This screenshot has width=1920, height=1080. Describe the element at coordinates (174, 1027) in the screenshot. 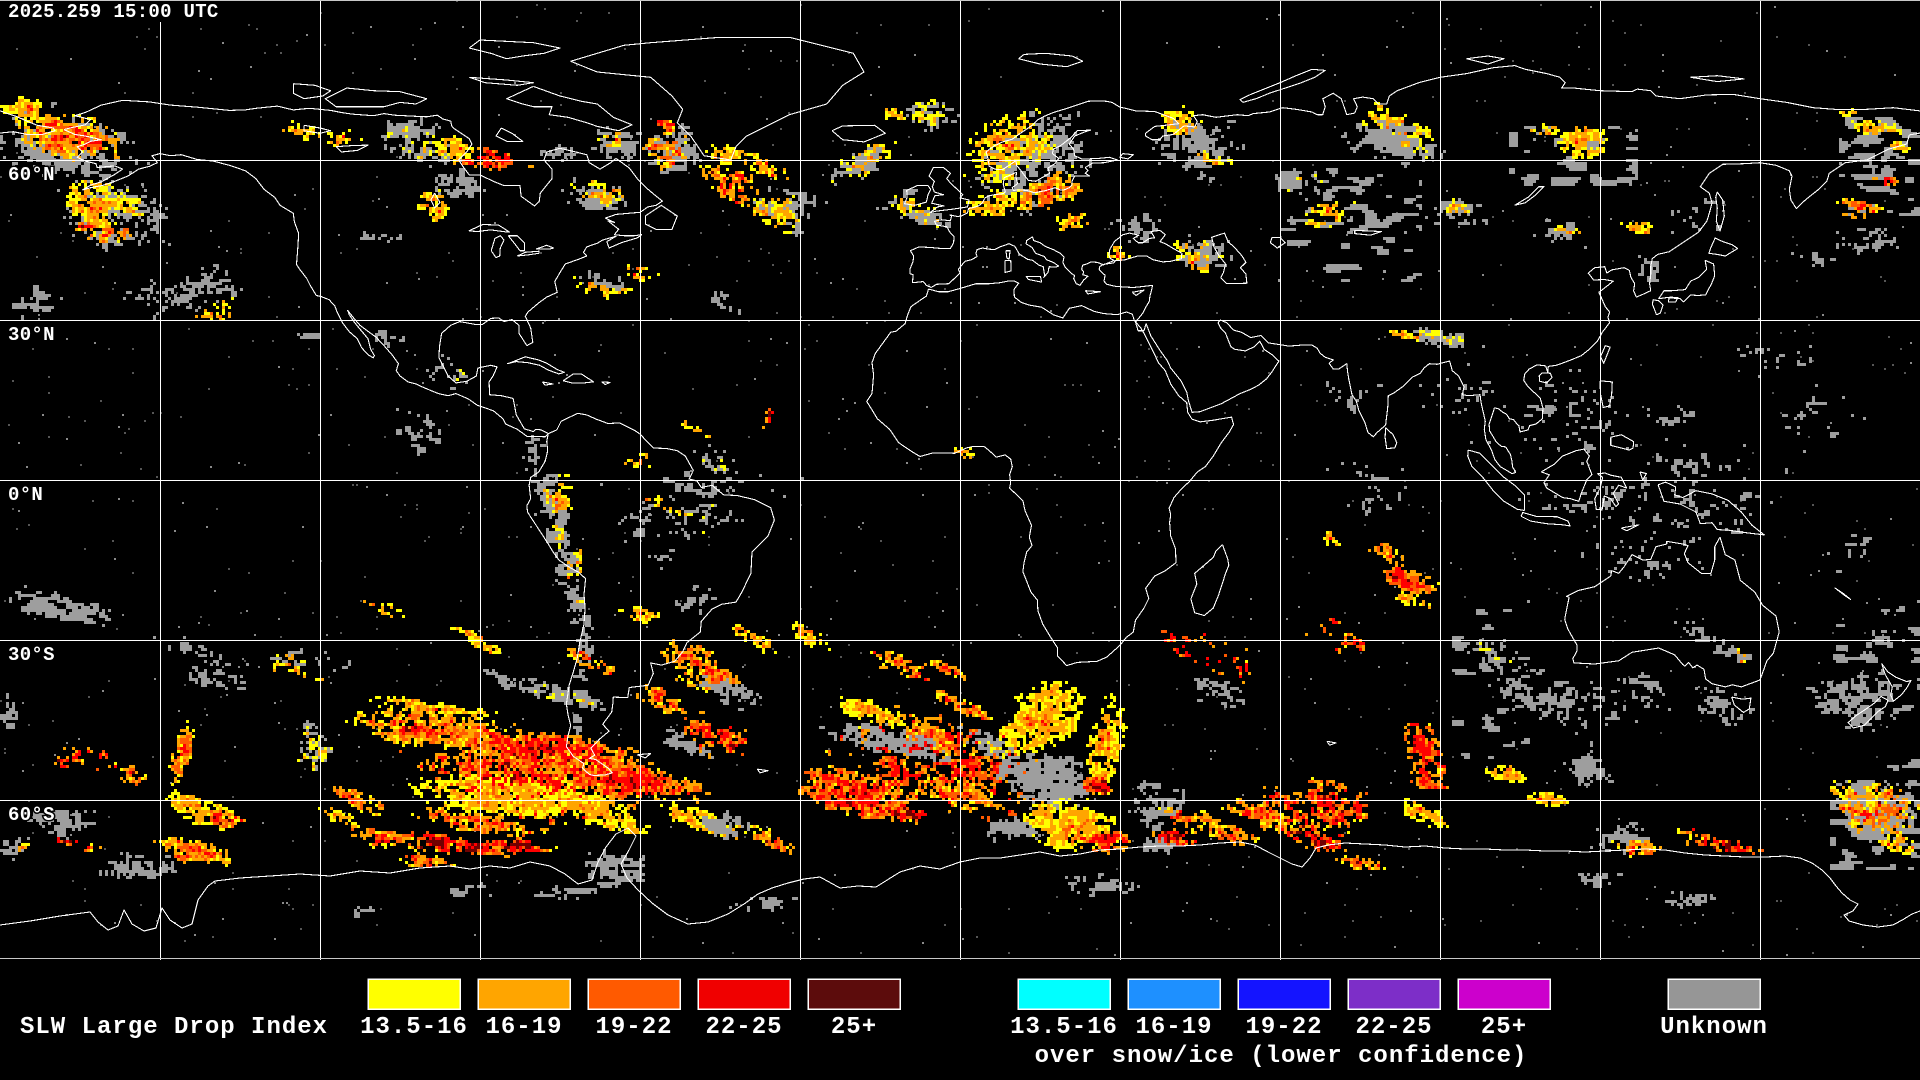

I see `svg-text: SLW Large Drop Index` at that location.